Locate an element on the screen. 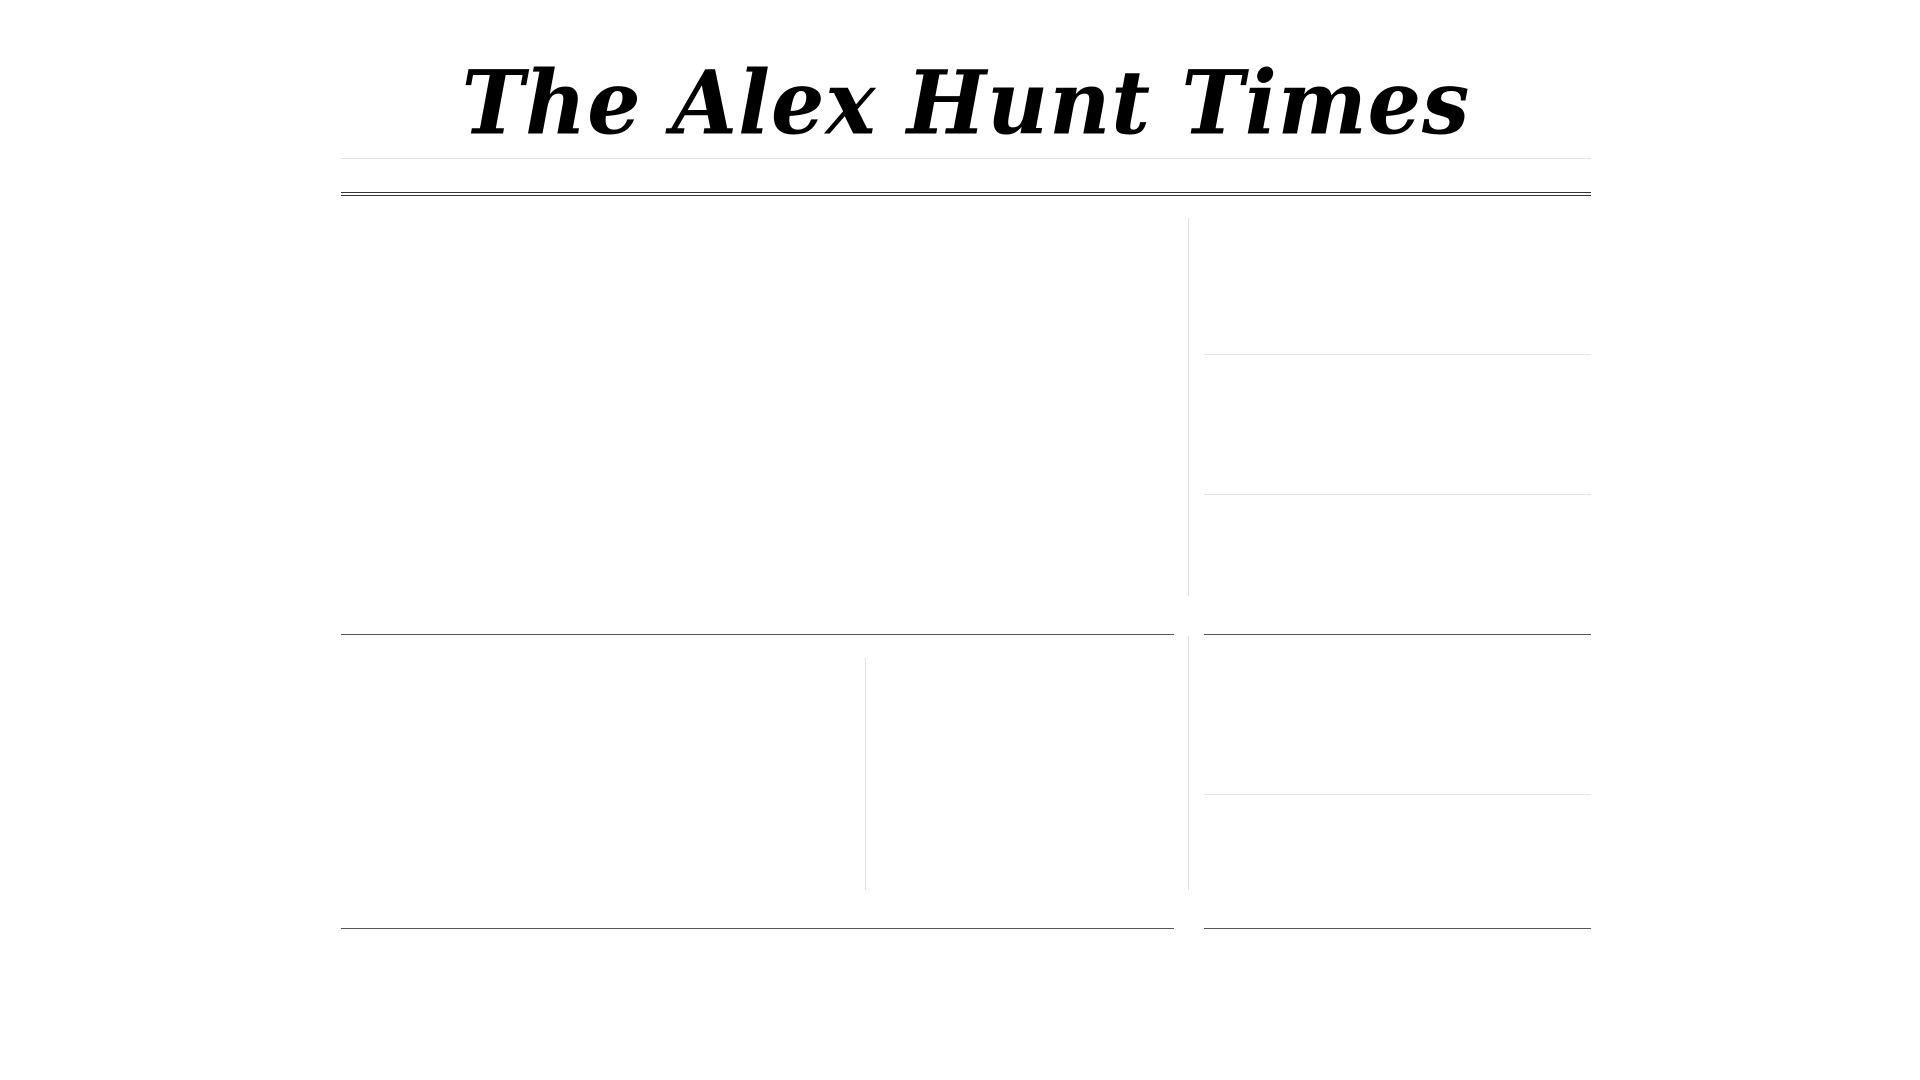 The width and height of the screenshot is (1920, 1080). masthead-divider is located at coordinates (966, 158).